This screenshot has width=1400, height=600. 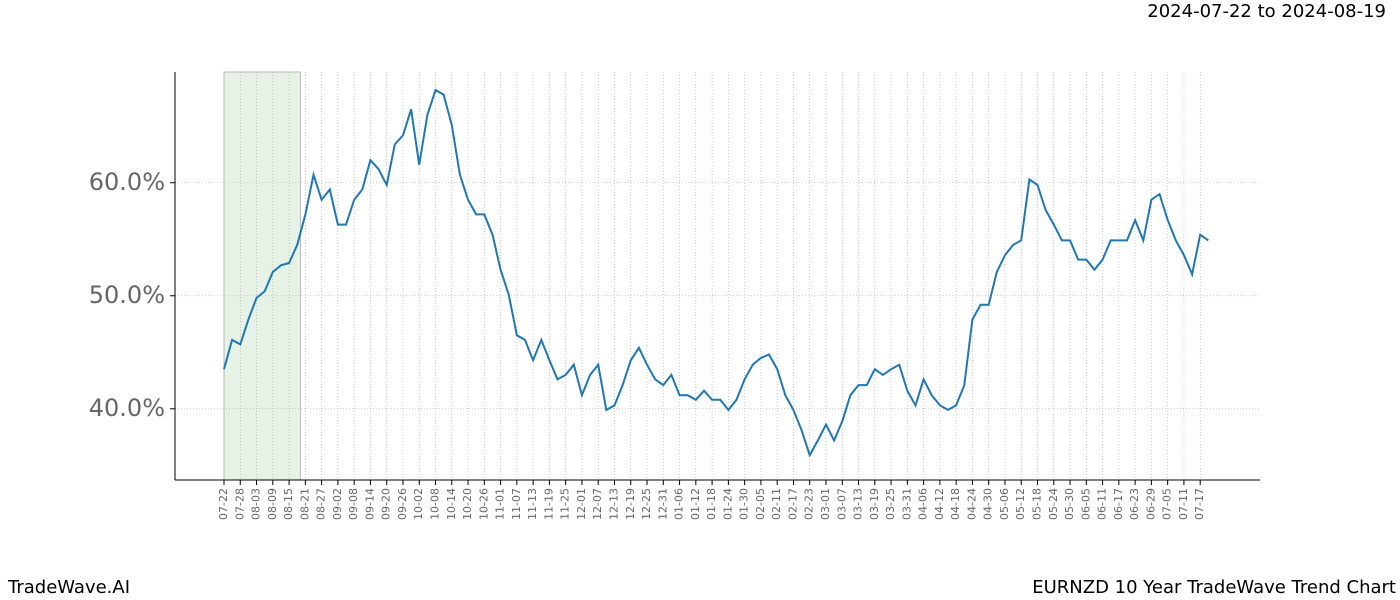 I want to click on chart-title: EURNZD 10 Year TradeWave Trend Chart, so click(x=1214, y=587).